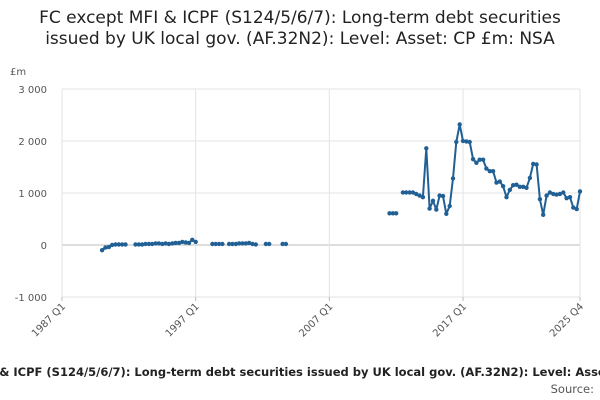  What do you see at coordinates (31, 298) in the screenshot?
I see `y-tick-label: -1 000` at bounding box center [31, 298].